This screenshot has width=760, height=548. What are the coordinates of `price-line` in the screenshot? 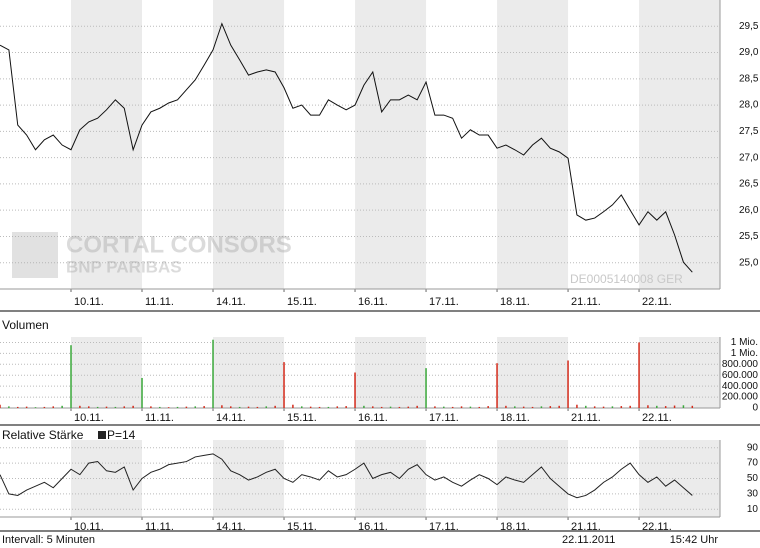 It's located at (346, 476).